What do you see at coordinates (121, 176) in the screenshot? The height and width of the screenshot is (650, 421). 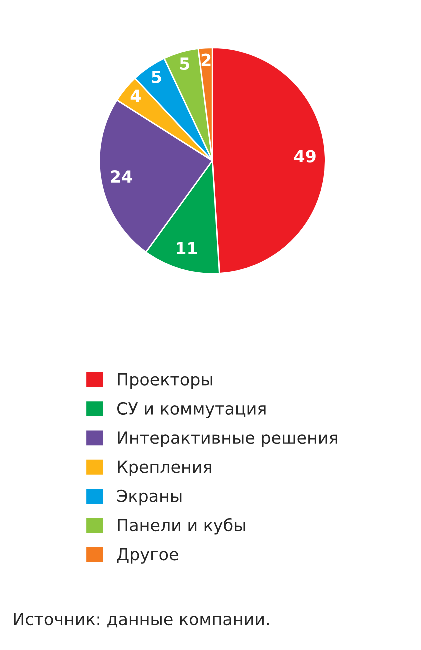 I see `data-label: 24` at bounding box center [121, 176].